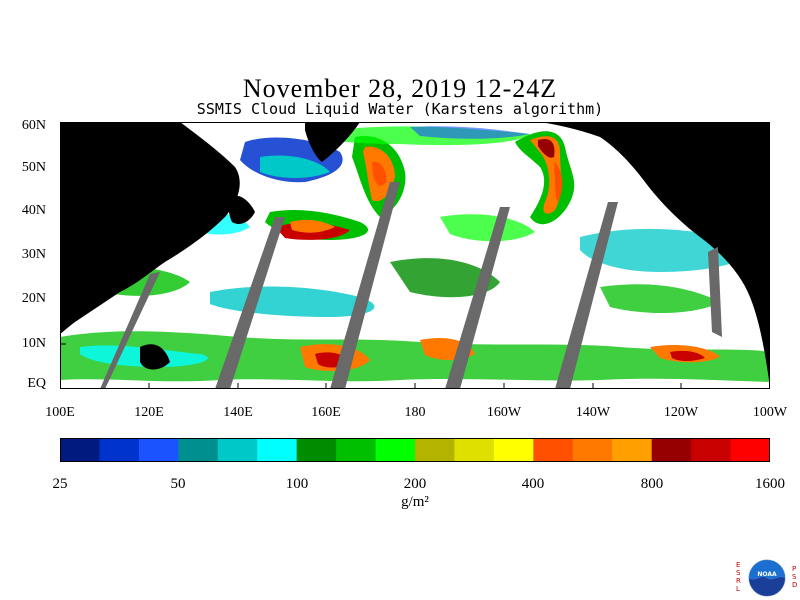 This screenshot has width=800, height=600. I want to click on asia-landmass, so click(150, 228).